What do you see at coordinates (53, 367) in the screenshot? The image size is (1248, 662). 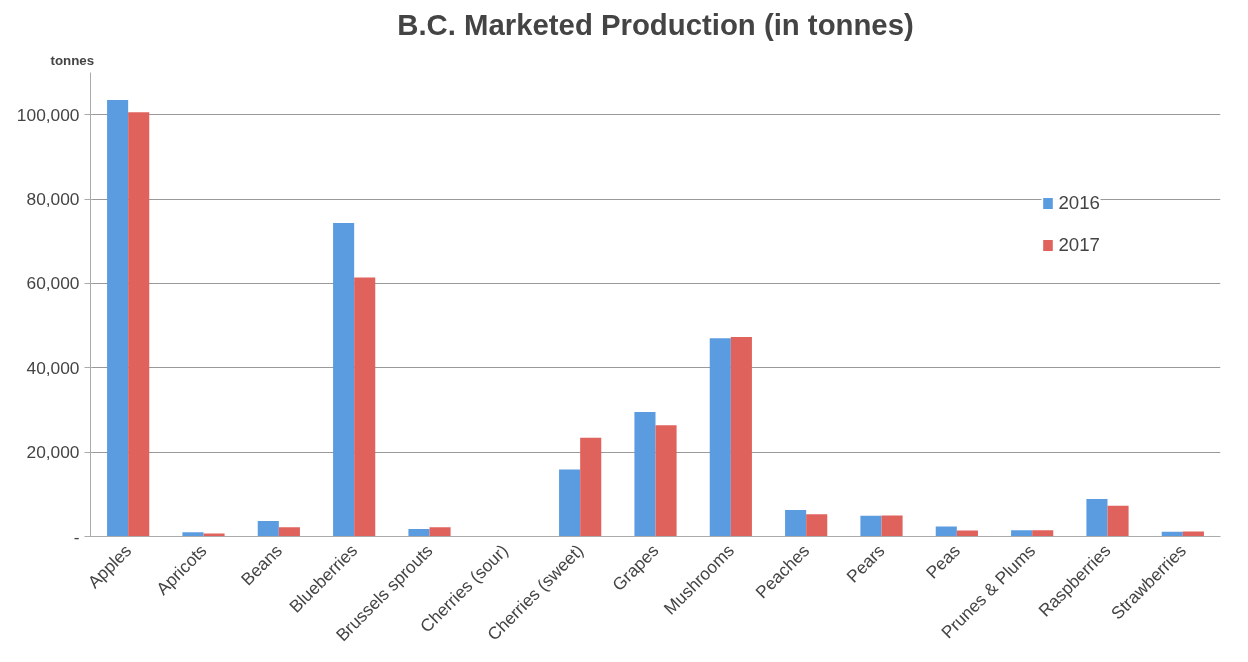 I see `y-tick-label: 40,000` at bounding box center [53, 367].